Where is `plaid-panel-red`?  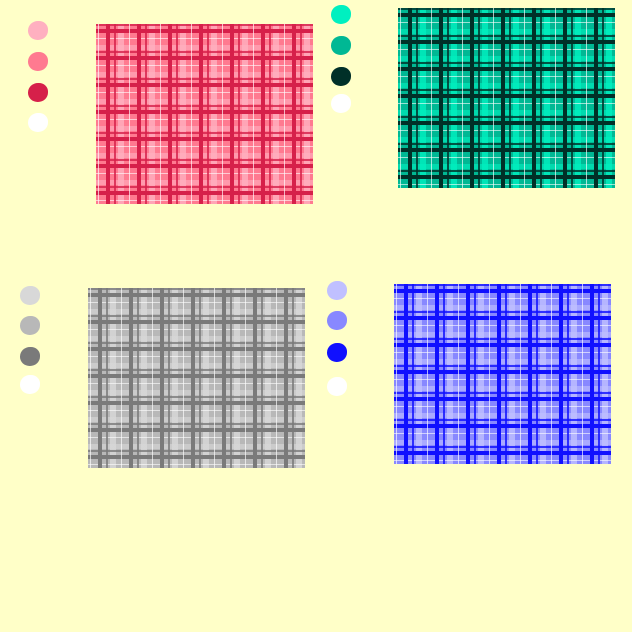 plaid-panel-red is located at coordinates (204, 114).